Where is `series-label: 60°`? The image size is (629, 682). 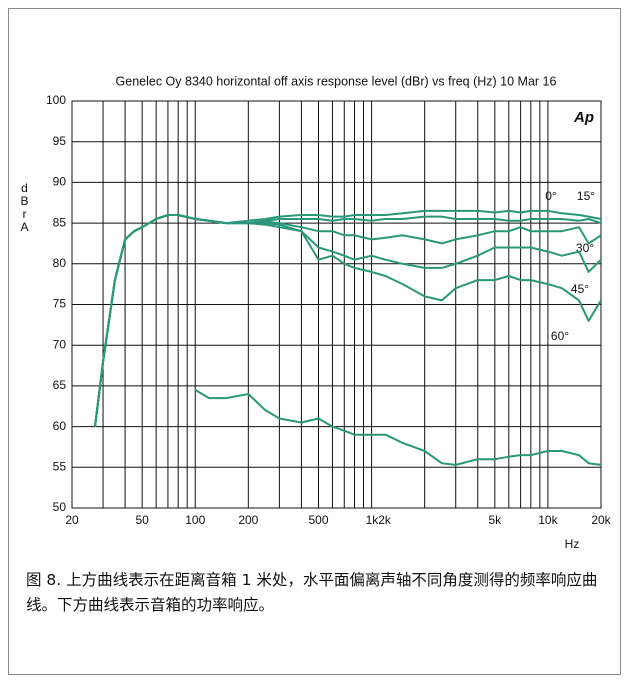
series-label: 60° is located at coordinates (560, 336).